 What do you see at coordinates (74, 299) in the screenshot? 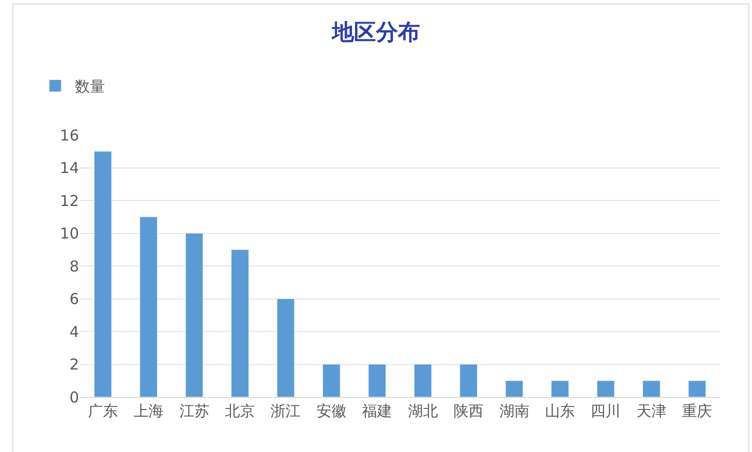
I see `y-tick-label: 6` at bounding box center [74, 299].